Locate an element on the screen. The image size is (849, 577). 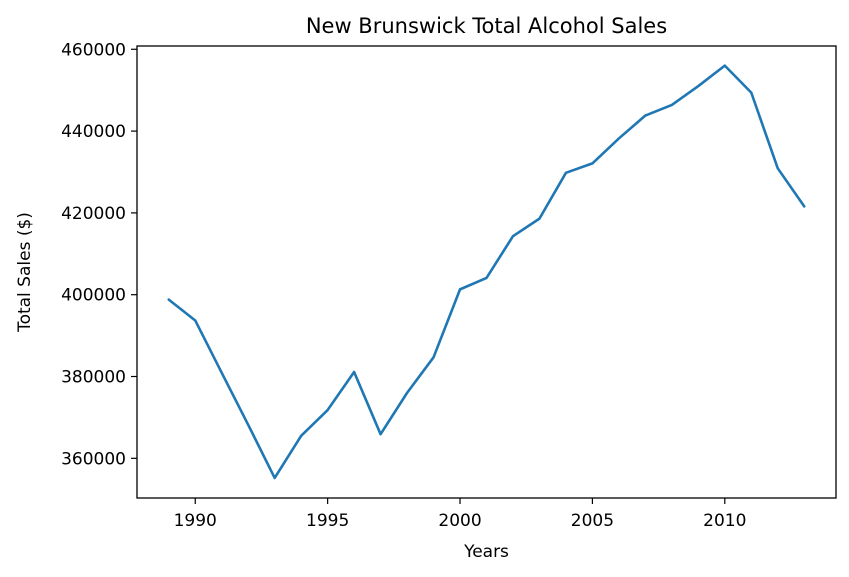
x-tick-label: 1995 is located at coordinates (327, 521).